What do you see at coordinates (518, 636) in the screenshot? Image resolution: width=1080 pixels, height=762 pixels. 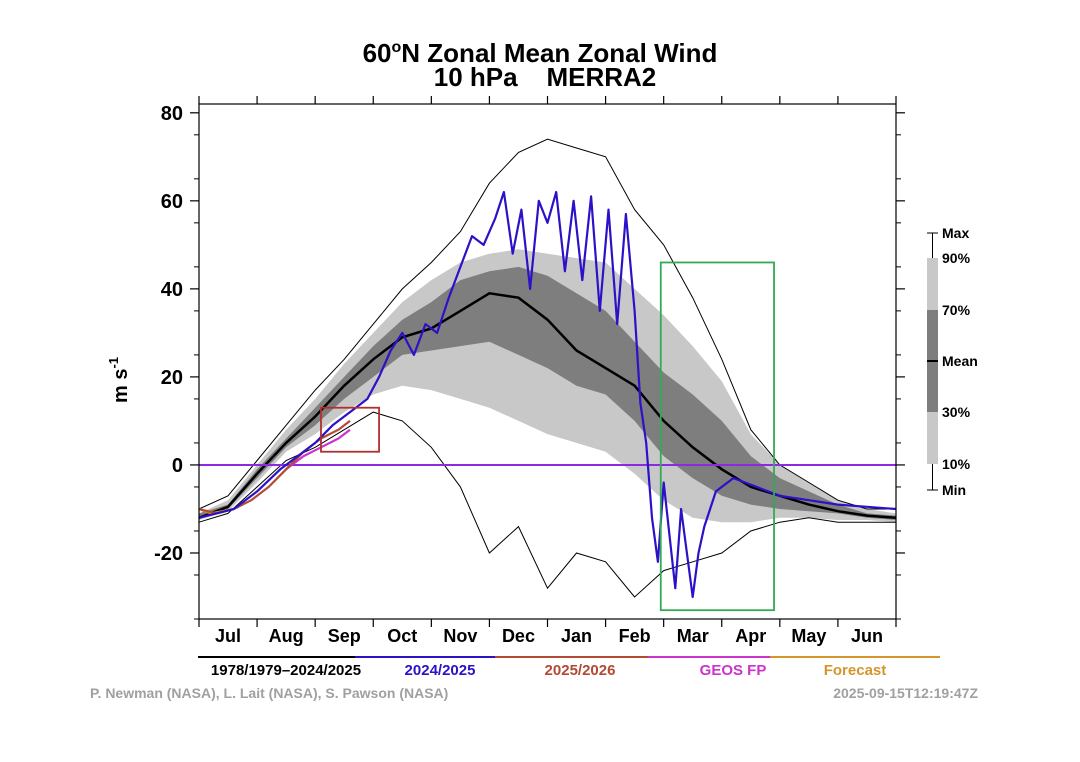 I see `x-tick-label-dec: Dec` at bounding box center [518, 636].